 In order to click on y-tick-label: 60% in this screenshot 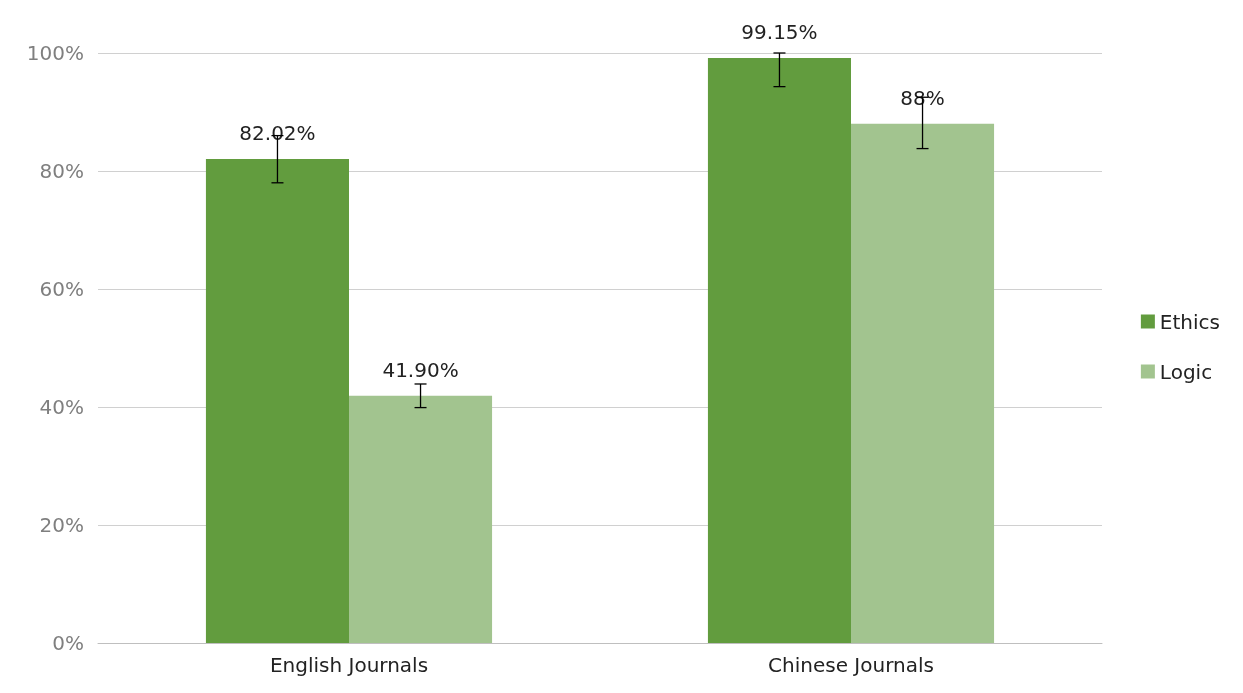, I will do `click(61, 289)`.